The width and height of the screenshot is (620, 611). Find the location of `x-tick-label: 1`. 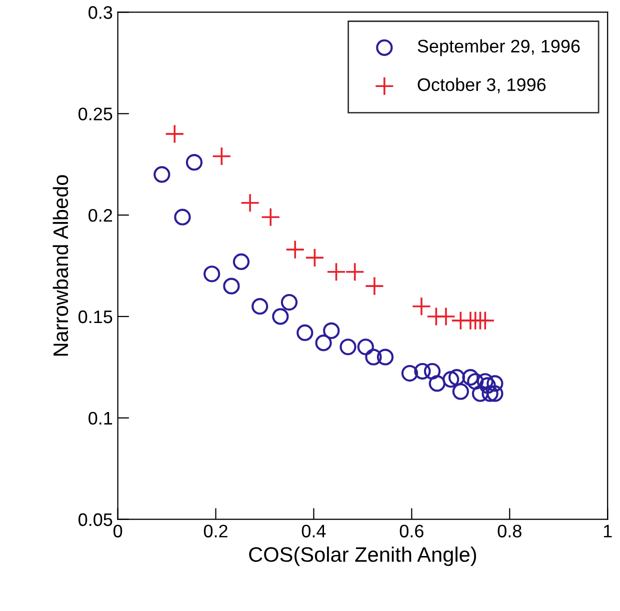

x-tick-label: 1 is located at coordinates (608, 531).